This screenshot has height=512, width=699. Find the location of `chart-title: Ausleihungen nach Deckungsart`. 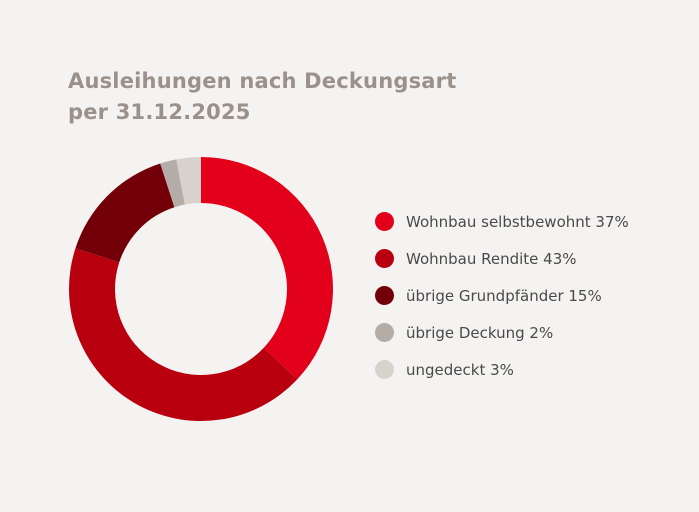

chart-title: Ausleihungen nach Deckungsart is located at coordinates (262, 81).